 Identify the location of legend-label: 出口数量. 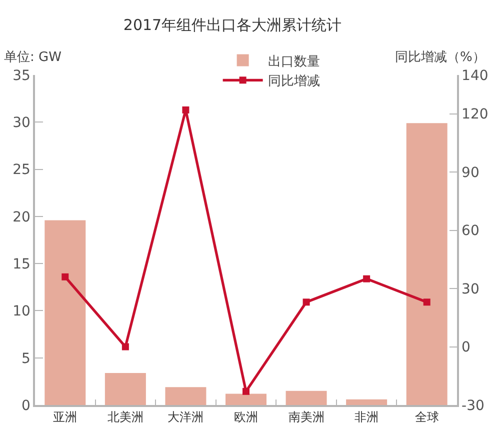
(294, 62).